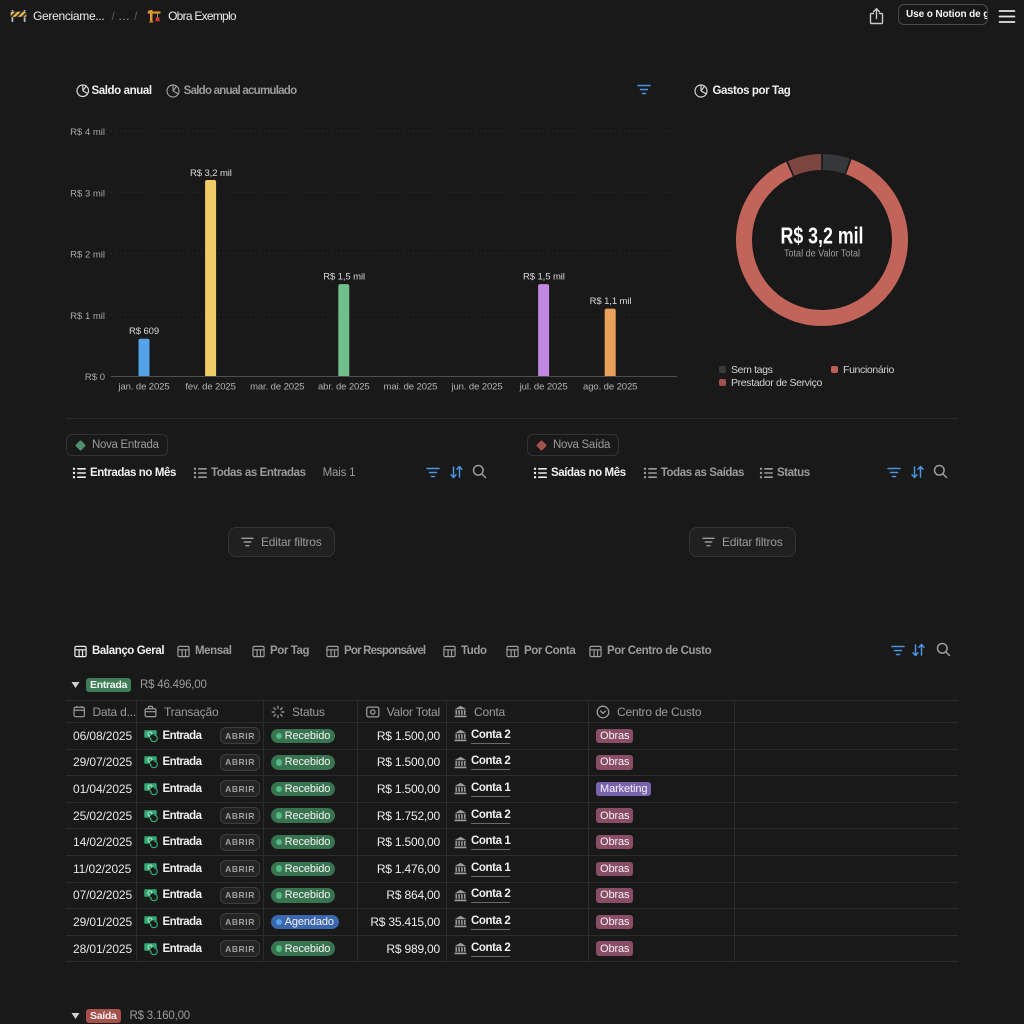 The height and width of the screenshot is (1024, 1024). I want to click on svg-text: ago. de 2025, so click(610, 387).